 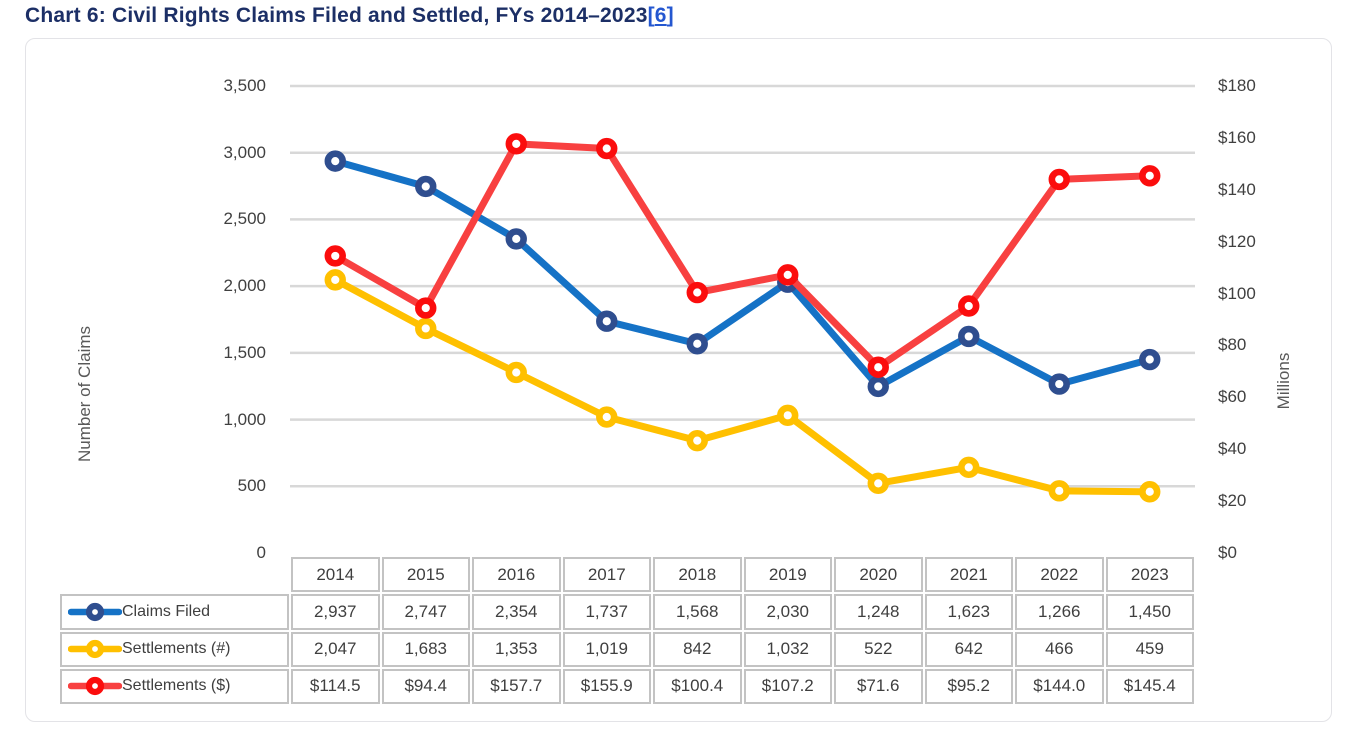 I want to click on table-value-cell: 1,623, so click(x=968, y=612).